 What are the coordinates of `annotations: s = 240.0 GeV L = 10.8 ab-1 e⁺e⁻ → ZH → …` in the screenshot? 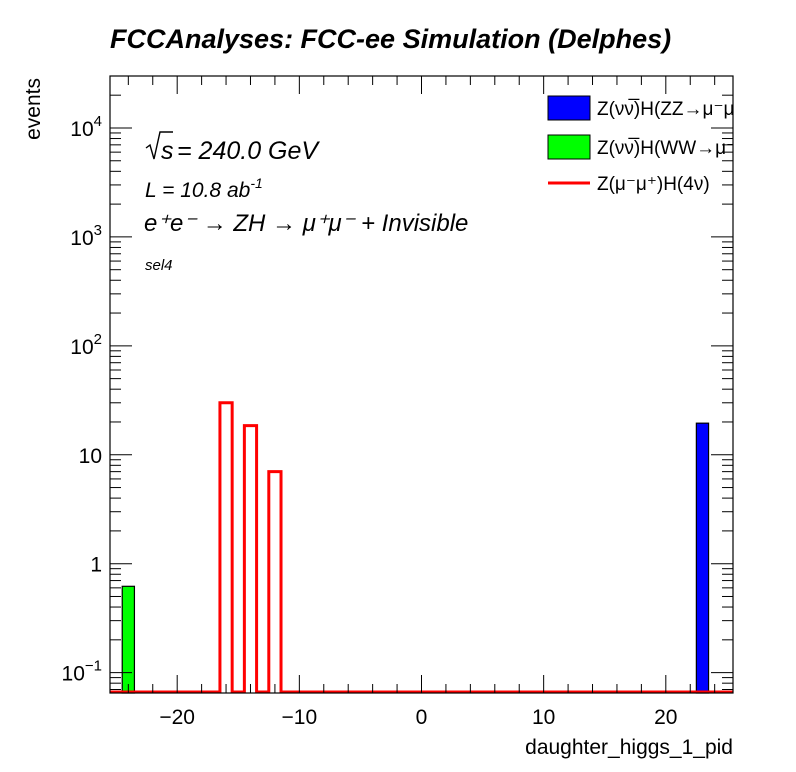 It's located at (306, 202).